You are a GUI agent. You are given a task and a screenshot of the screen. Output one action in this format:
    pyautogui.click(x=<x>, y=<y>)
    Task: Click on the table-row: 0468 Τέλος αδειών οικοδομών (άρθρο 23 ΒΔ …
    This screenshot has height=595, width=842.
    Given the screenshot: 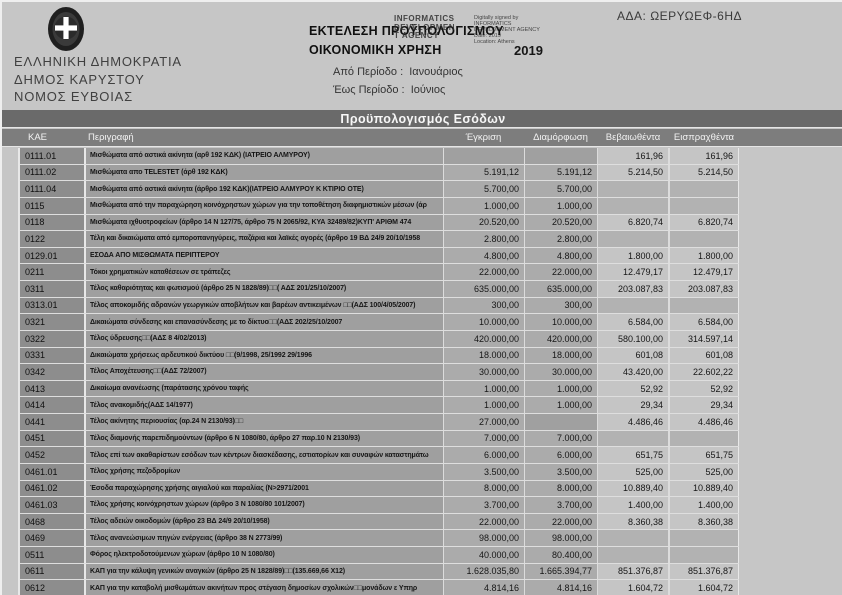 What is the action you would take?
    pyautogui.click(x=379, y=522)
    